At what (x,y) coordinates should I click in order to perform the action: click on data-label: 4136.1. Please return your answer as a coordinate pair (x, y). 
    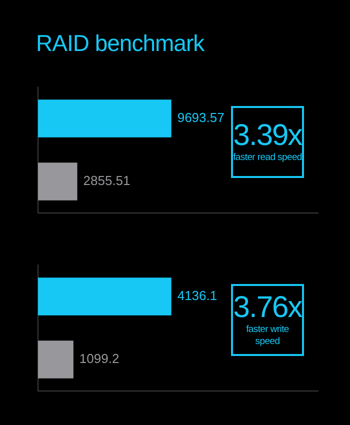
    Looking at the image, I should click on (197, 296).